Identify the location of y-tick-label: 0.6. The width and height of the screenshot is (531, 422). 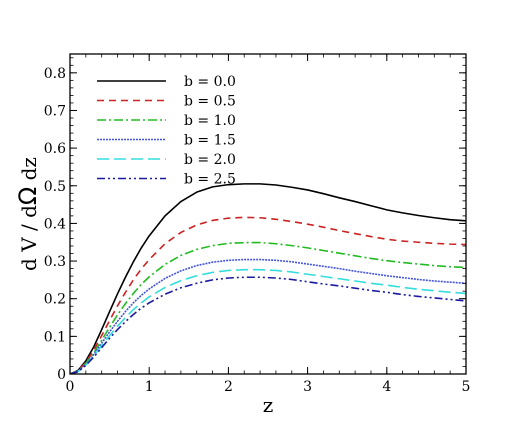
(55, 149).